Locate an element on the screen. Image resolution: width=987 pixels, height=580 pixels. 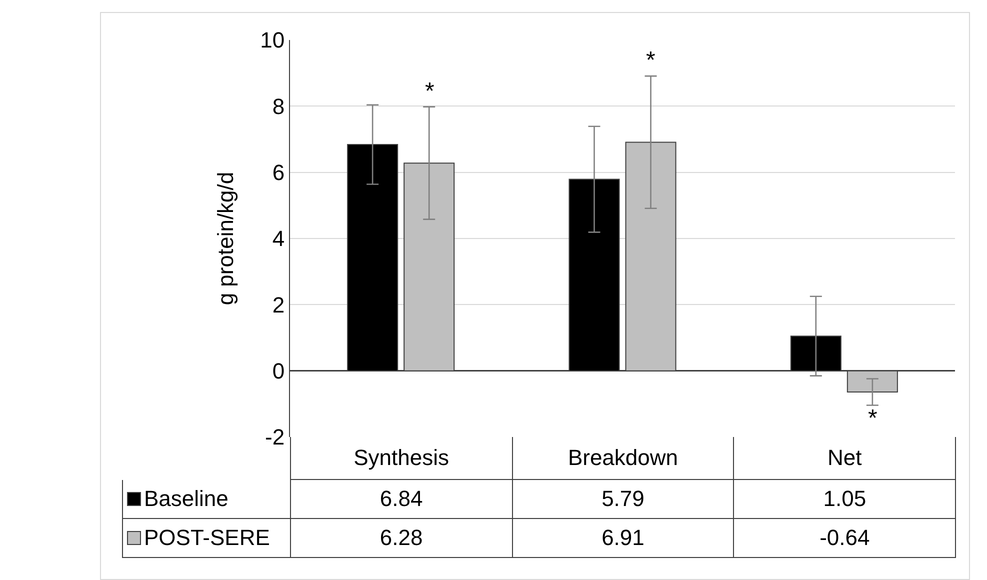
data-label: 6.28 is located at coordinates (401, 538).